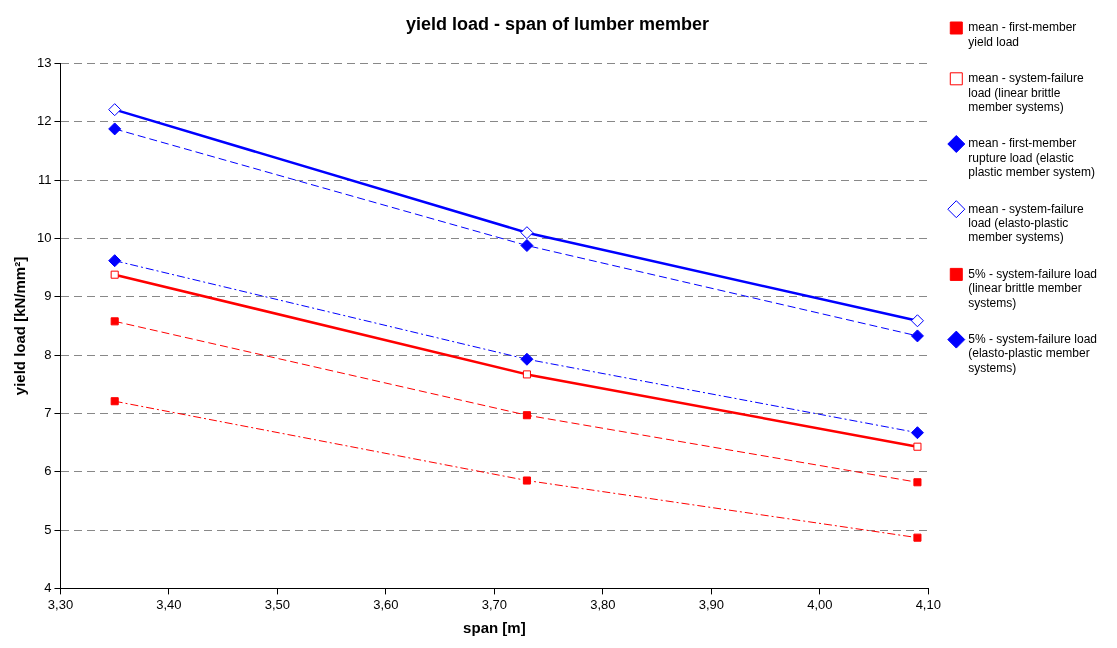 Image resolution: width=1117 pixels, height=648 pixels. I want to click on y-tick-label: 9, so click(48, 296).